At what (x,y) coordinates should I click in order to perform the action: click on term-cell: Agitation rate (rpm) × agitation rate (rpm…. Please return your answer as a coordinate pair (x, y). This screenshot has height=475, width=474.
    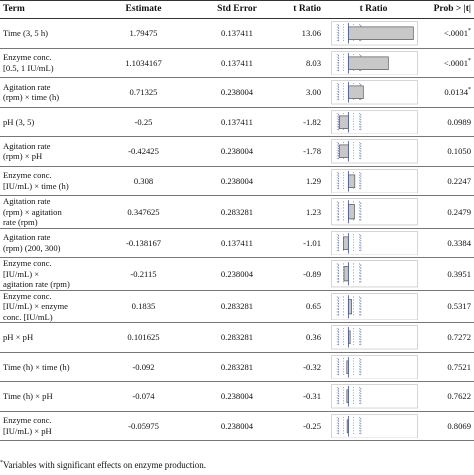
    Looking at the image, I should click on (48, 212).